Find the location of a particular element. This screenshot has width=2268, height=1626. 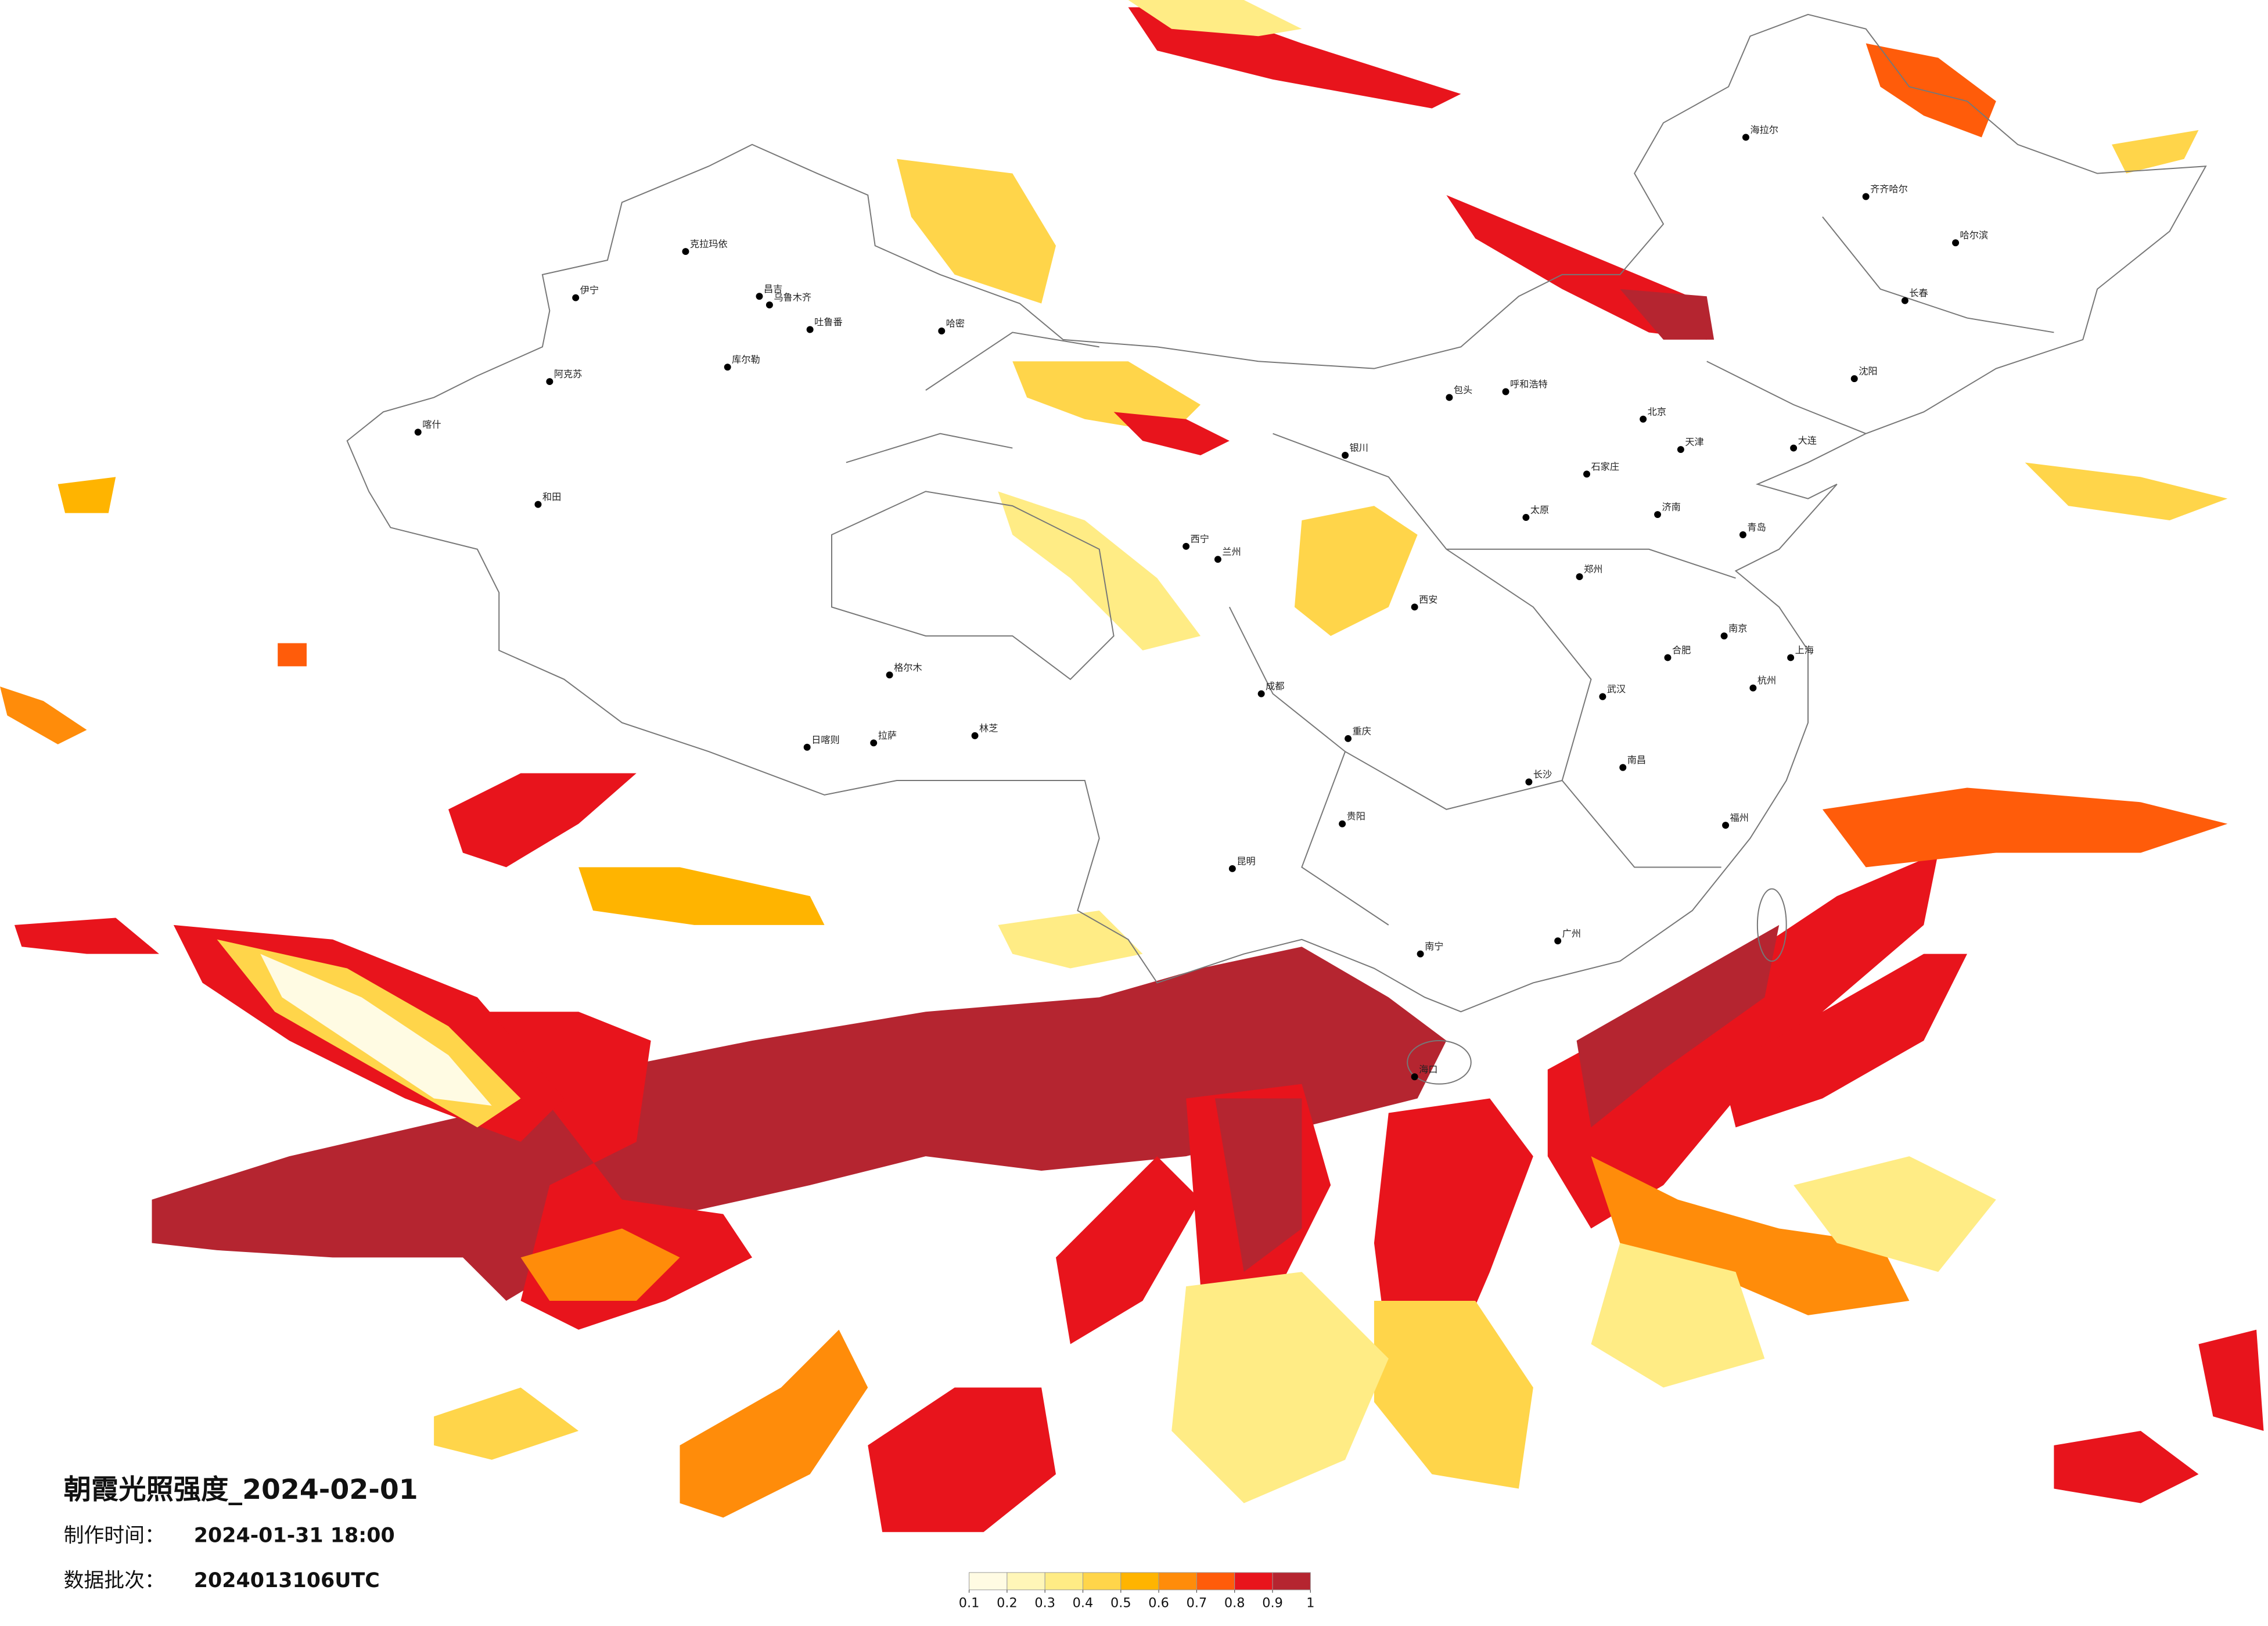

city-label: 郑州 is located at coordinates (1593, 569).